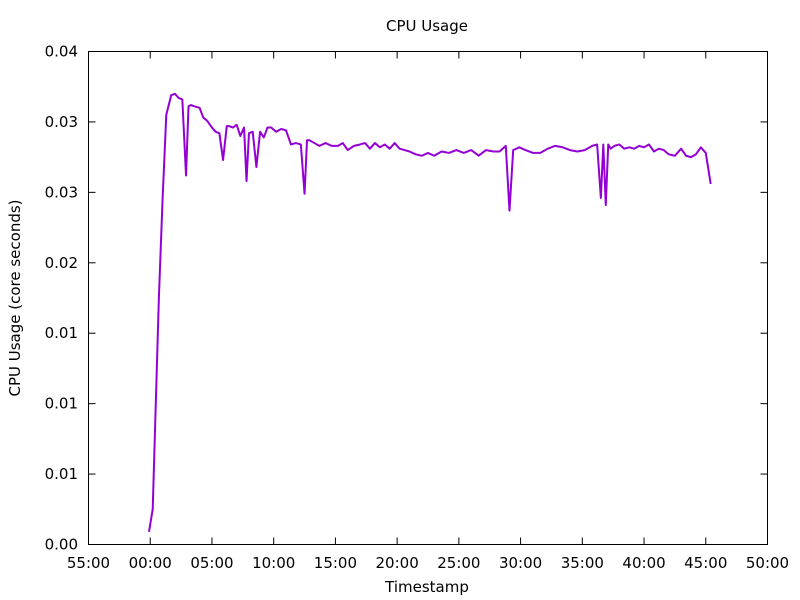 This screenshot has height=600, width=800. I want to click on x-tick-label: 15:00, so click(335, 563).